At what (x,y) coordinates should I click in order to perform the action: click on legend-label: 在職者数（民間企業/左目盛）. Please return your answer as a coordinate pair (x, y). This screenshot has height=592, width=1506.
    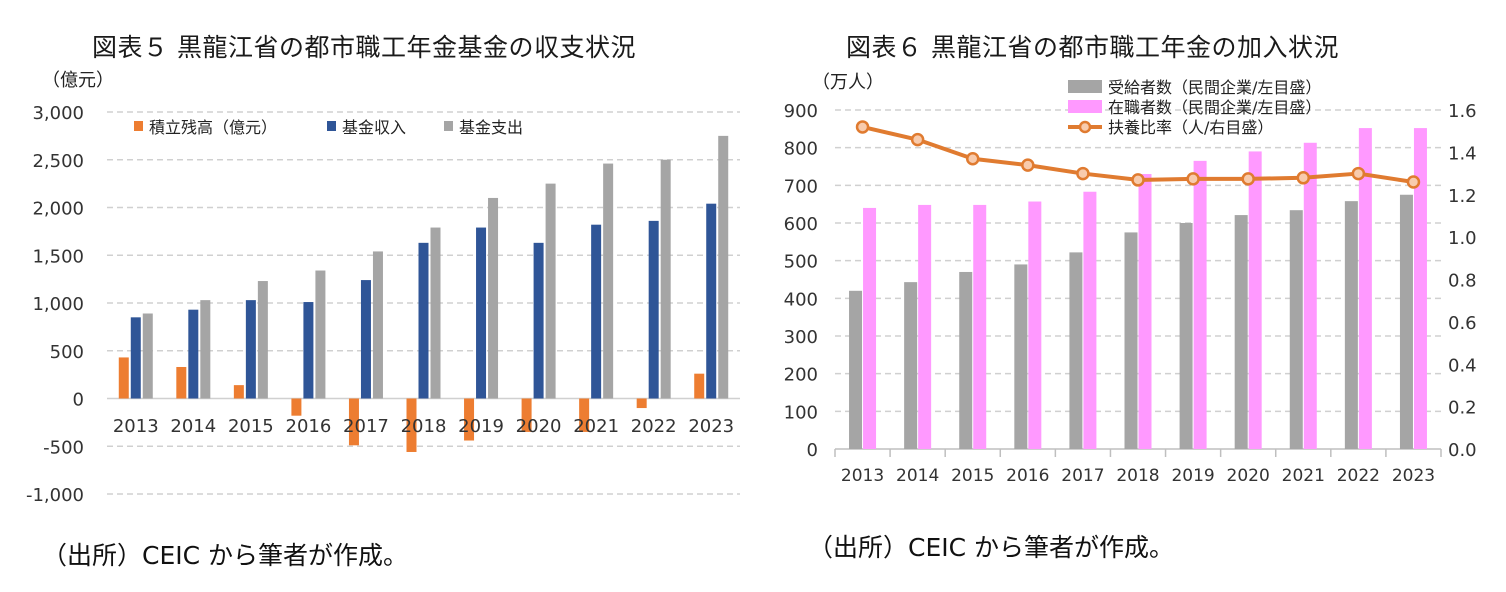
    Looking at the image, I should click on (1214, 107).